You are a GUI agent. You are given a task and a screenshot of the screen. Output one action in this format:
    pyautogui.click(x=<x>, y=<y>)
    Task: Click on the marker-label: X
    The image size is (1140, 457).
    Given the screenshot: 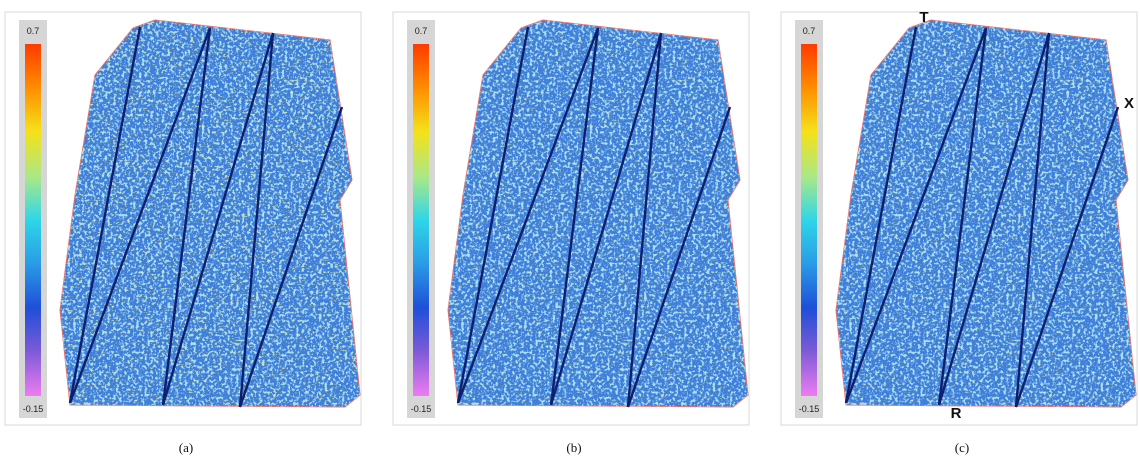 What is the action you would take?
    pyautogui.click(x=1129, y=103)
    